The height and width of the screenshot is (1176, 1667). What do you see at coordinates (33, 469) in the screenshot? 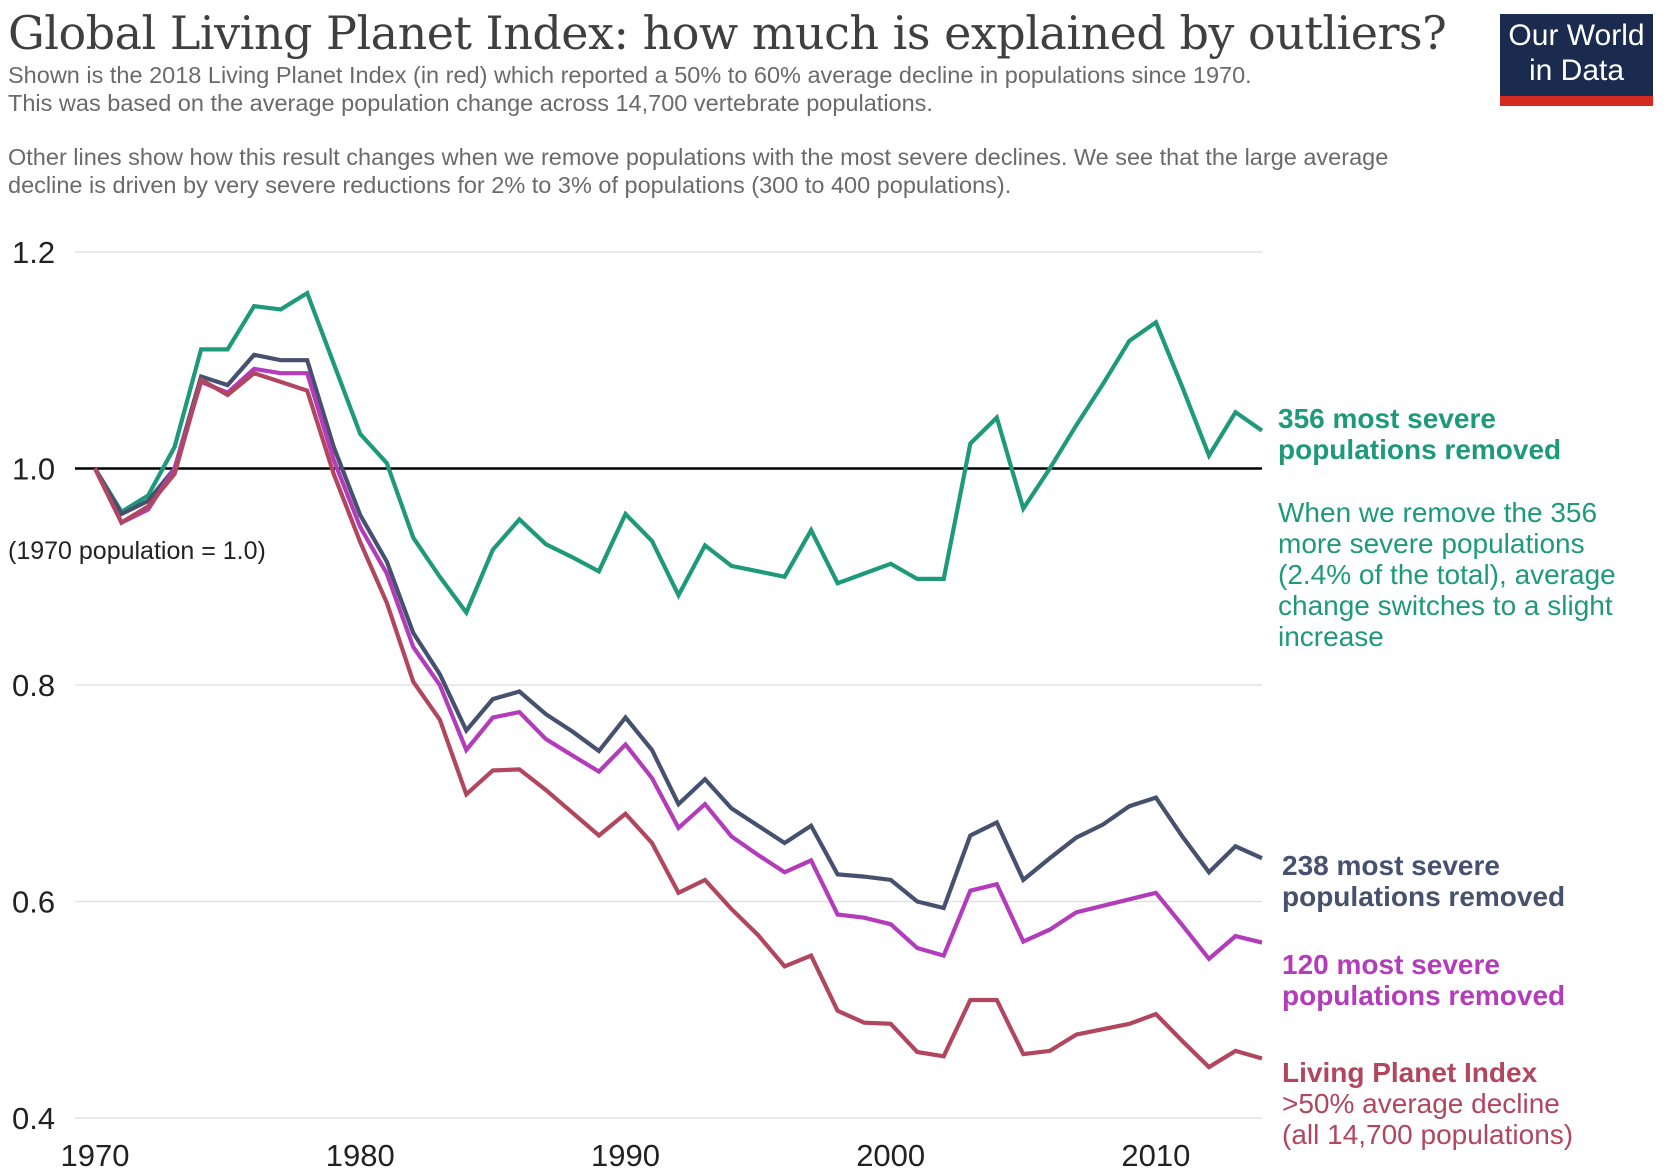
I see `y-tick-label: 1.0` at bounding box center [33, 469].